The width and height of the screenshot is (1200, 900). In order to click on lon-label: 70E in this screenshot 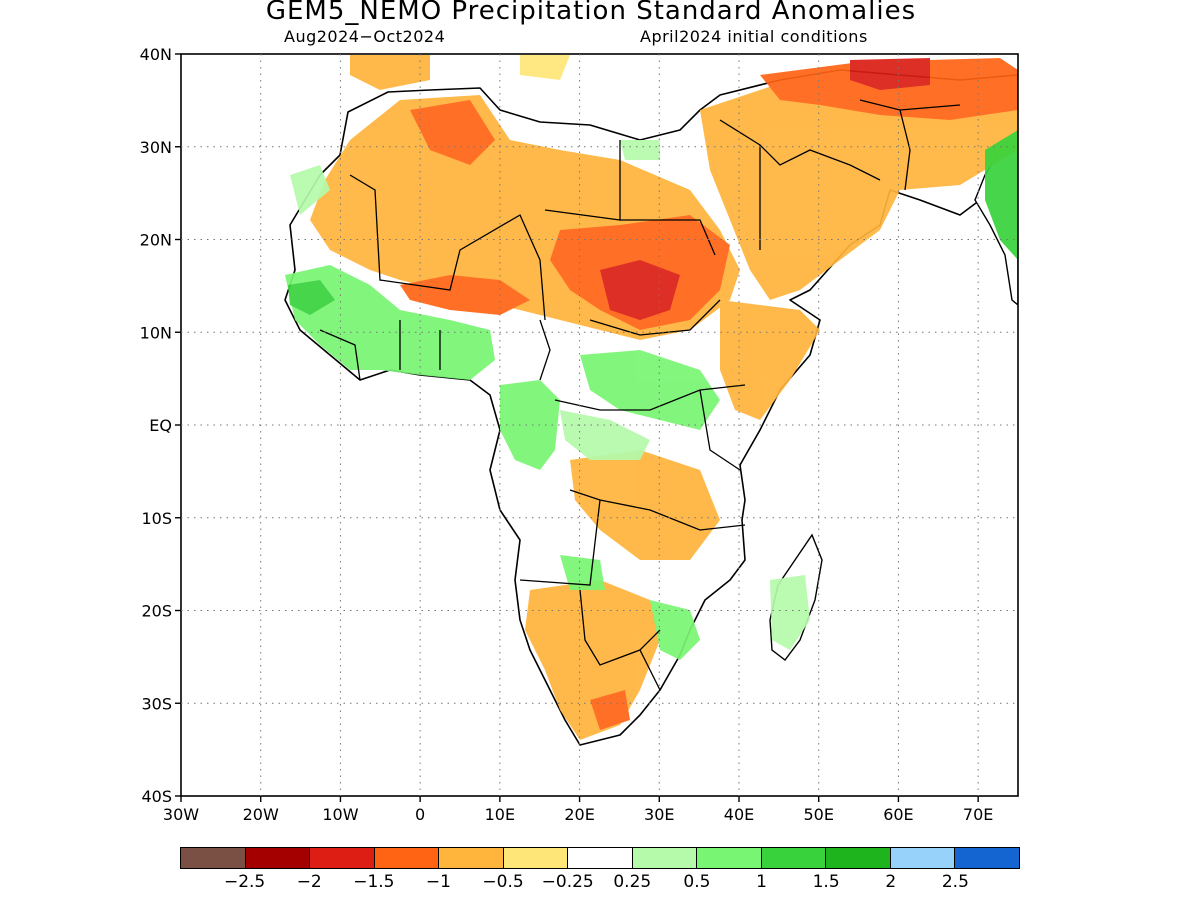, I will do `click(978, 814)`.